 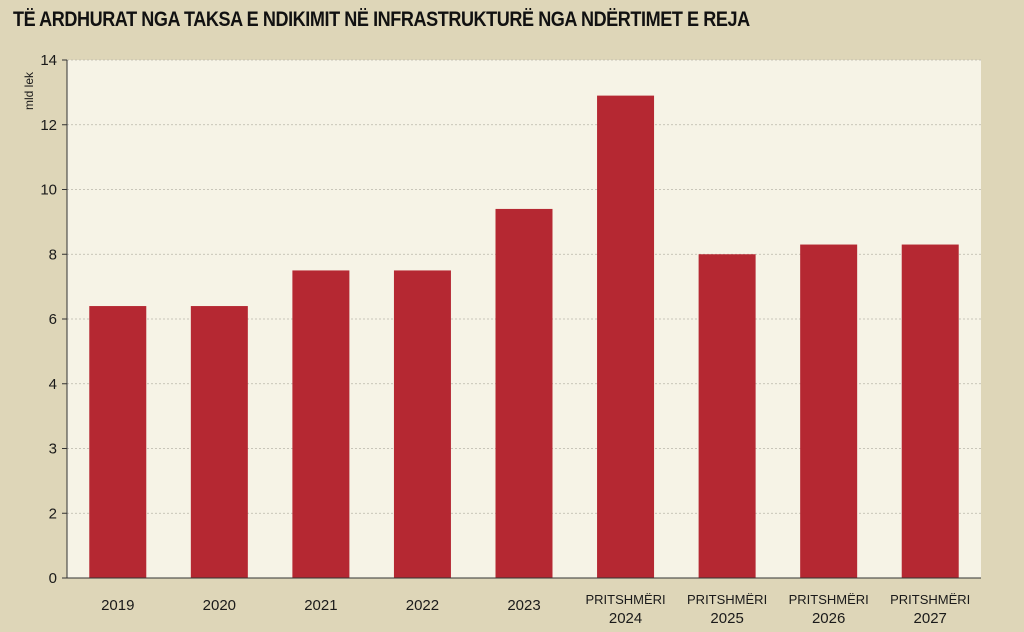 What do you see at coordinates (48, 190) in the screenshot?
I see `y-tick-label: 10` at bounding box center [48, 190].